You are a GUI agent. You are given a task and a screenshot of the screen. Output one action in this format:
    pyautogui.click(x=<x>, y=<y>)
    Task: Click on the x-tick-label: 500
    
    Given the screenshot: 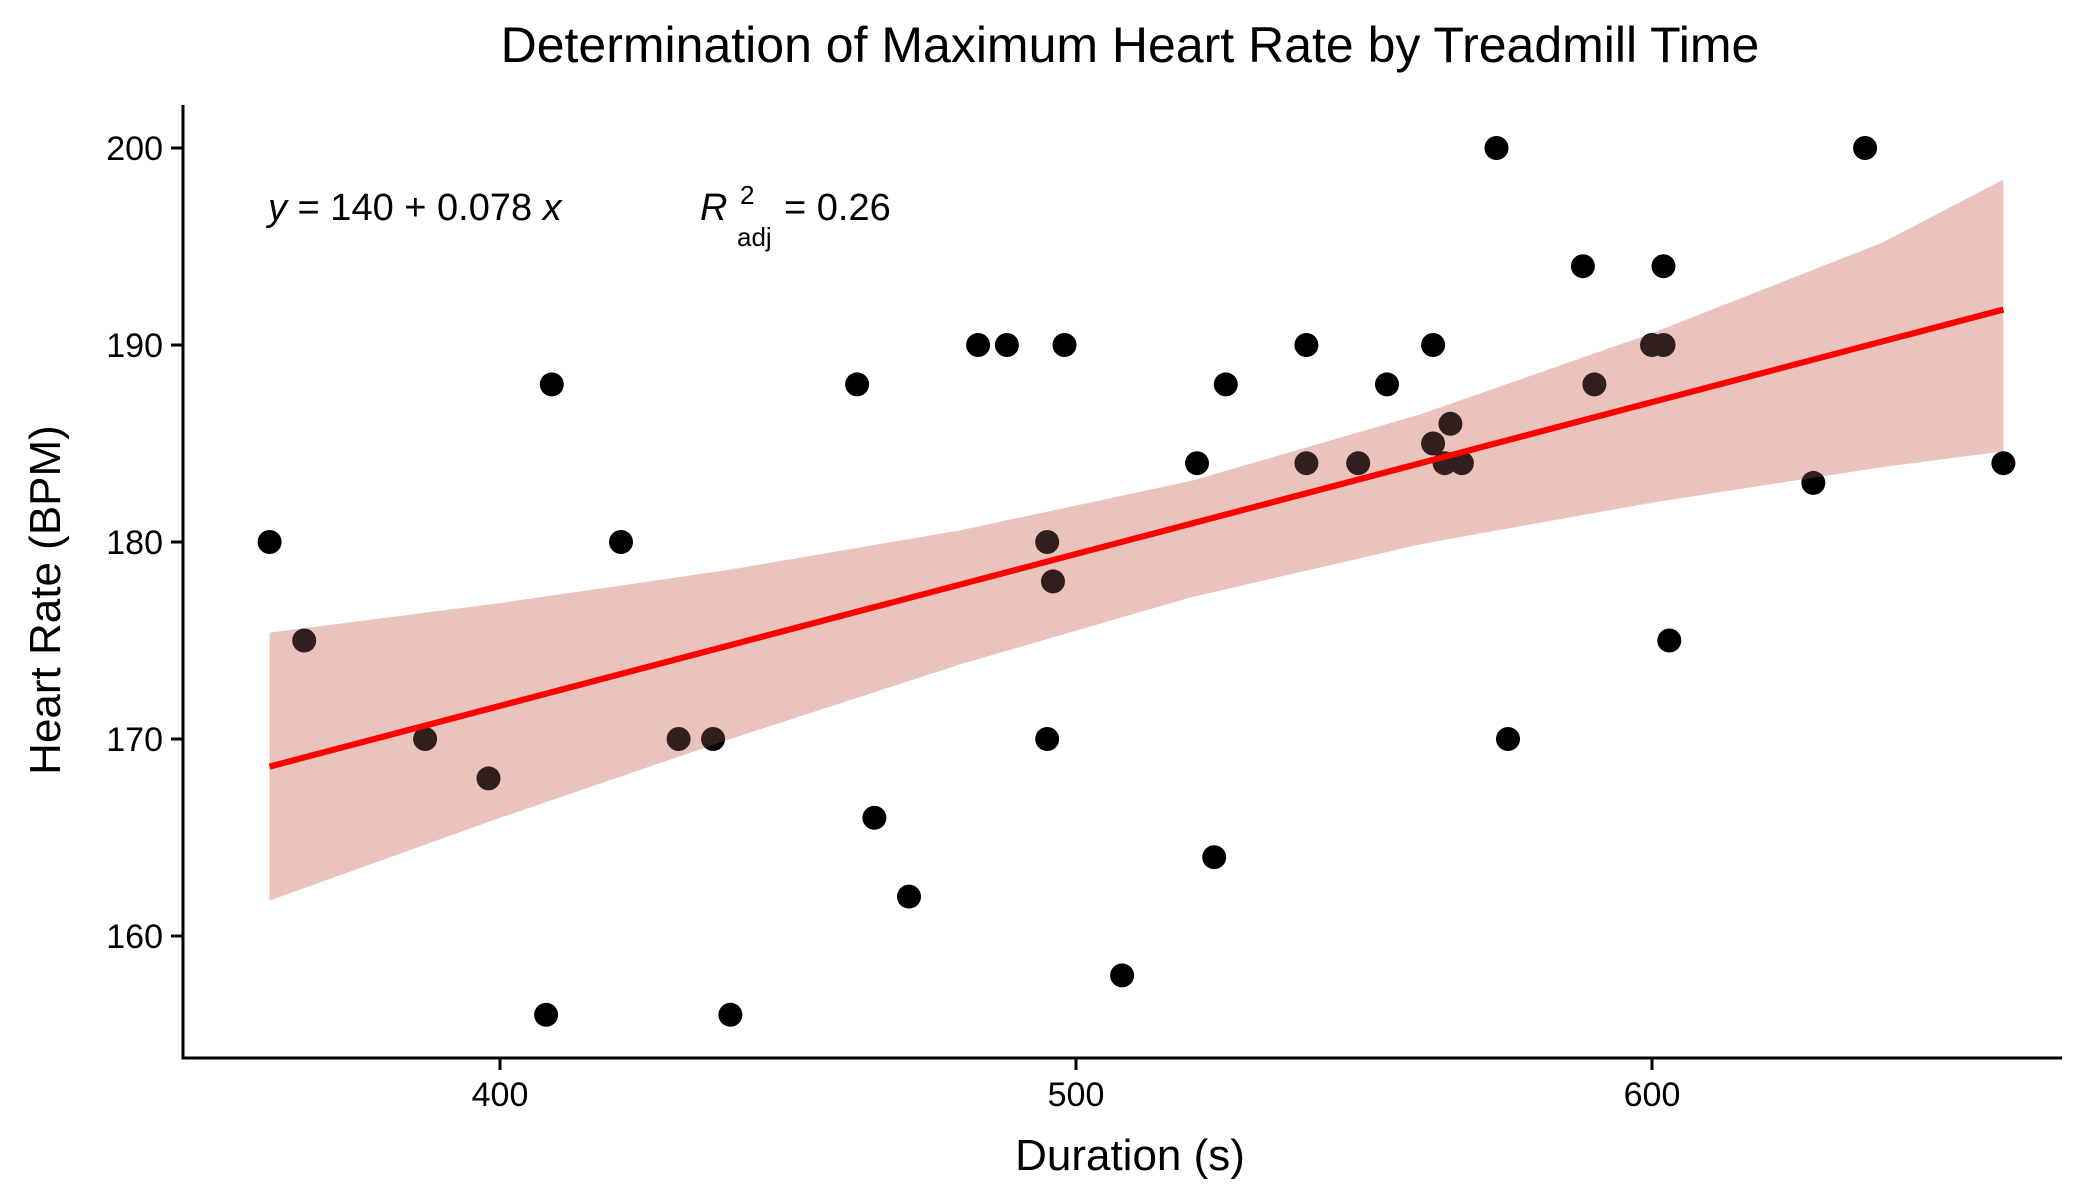 What is the action you would take?
    pyautogui.click(x=1076, y=1095)
    